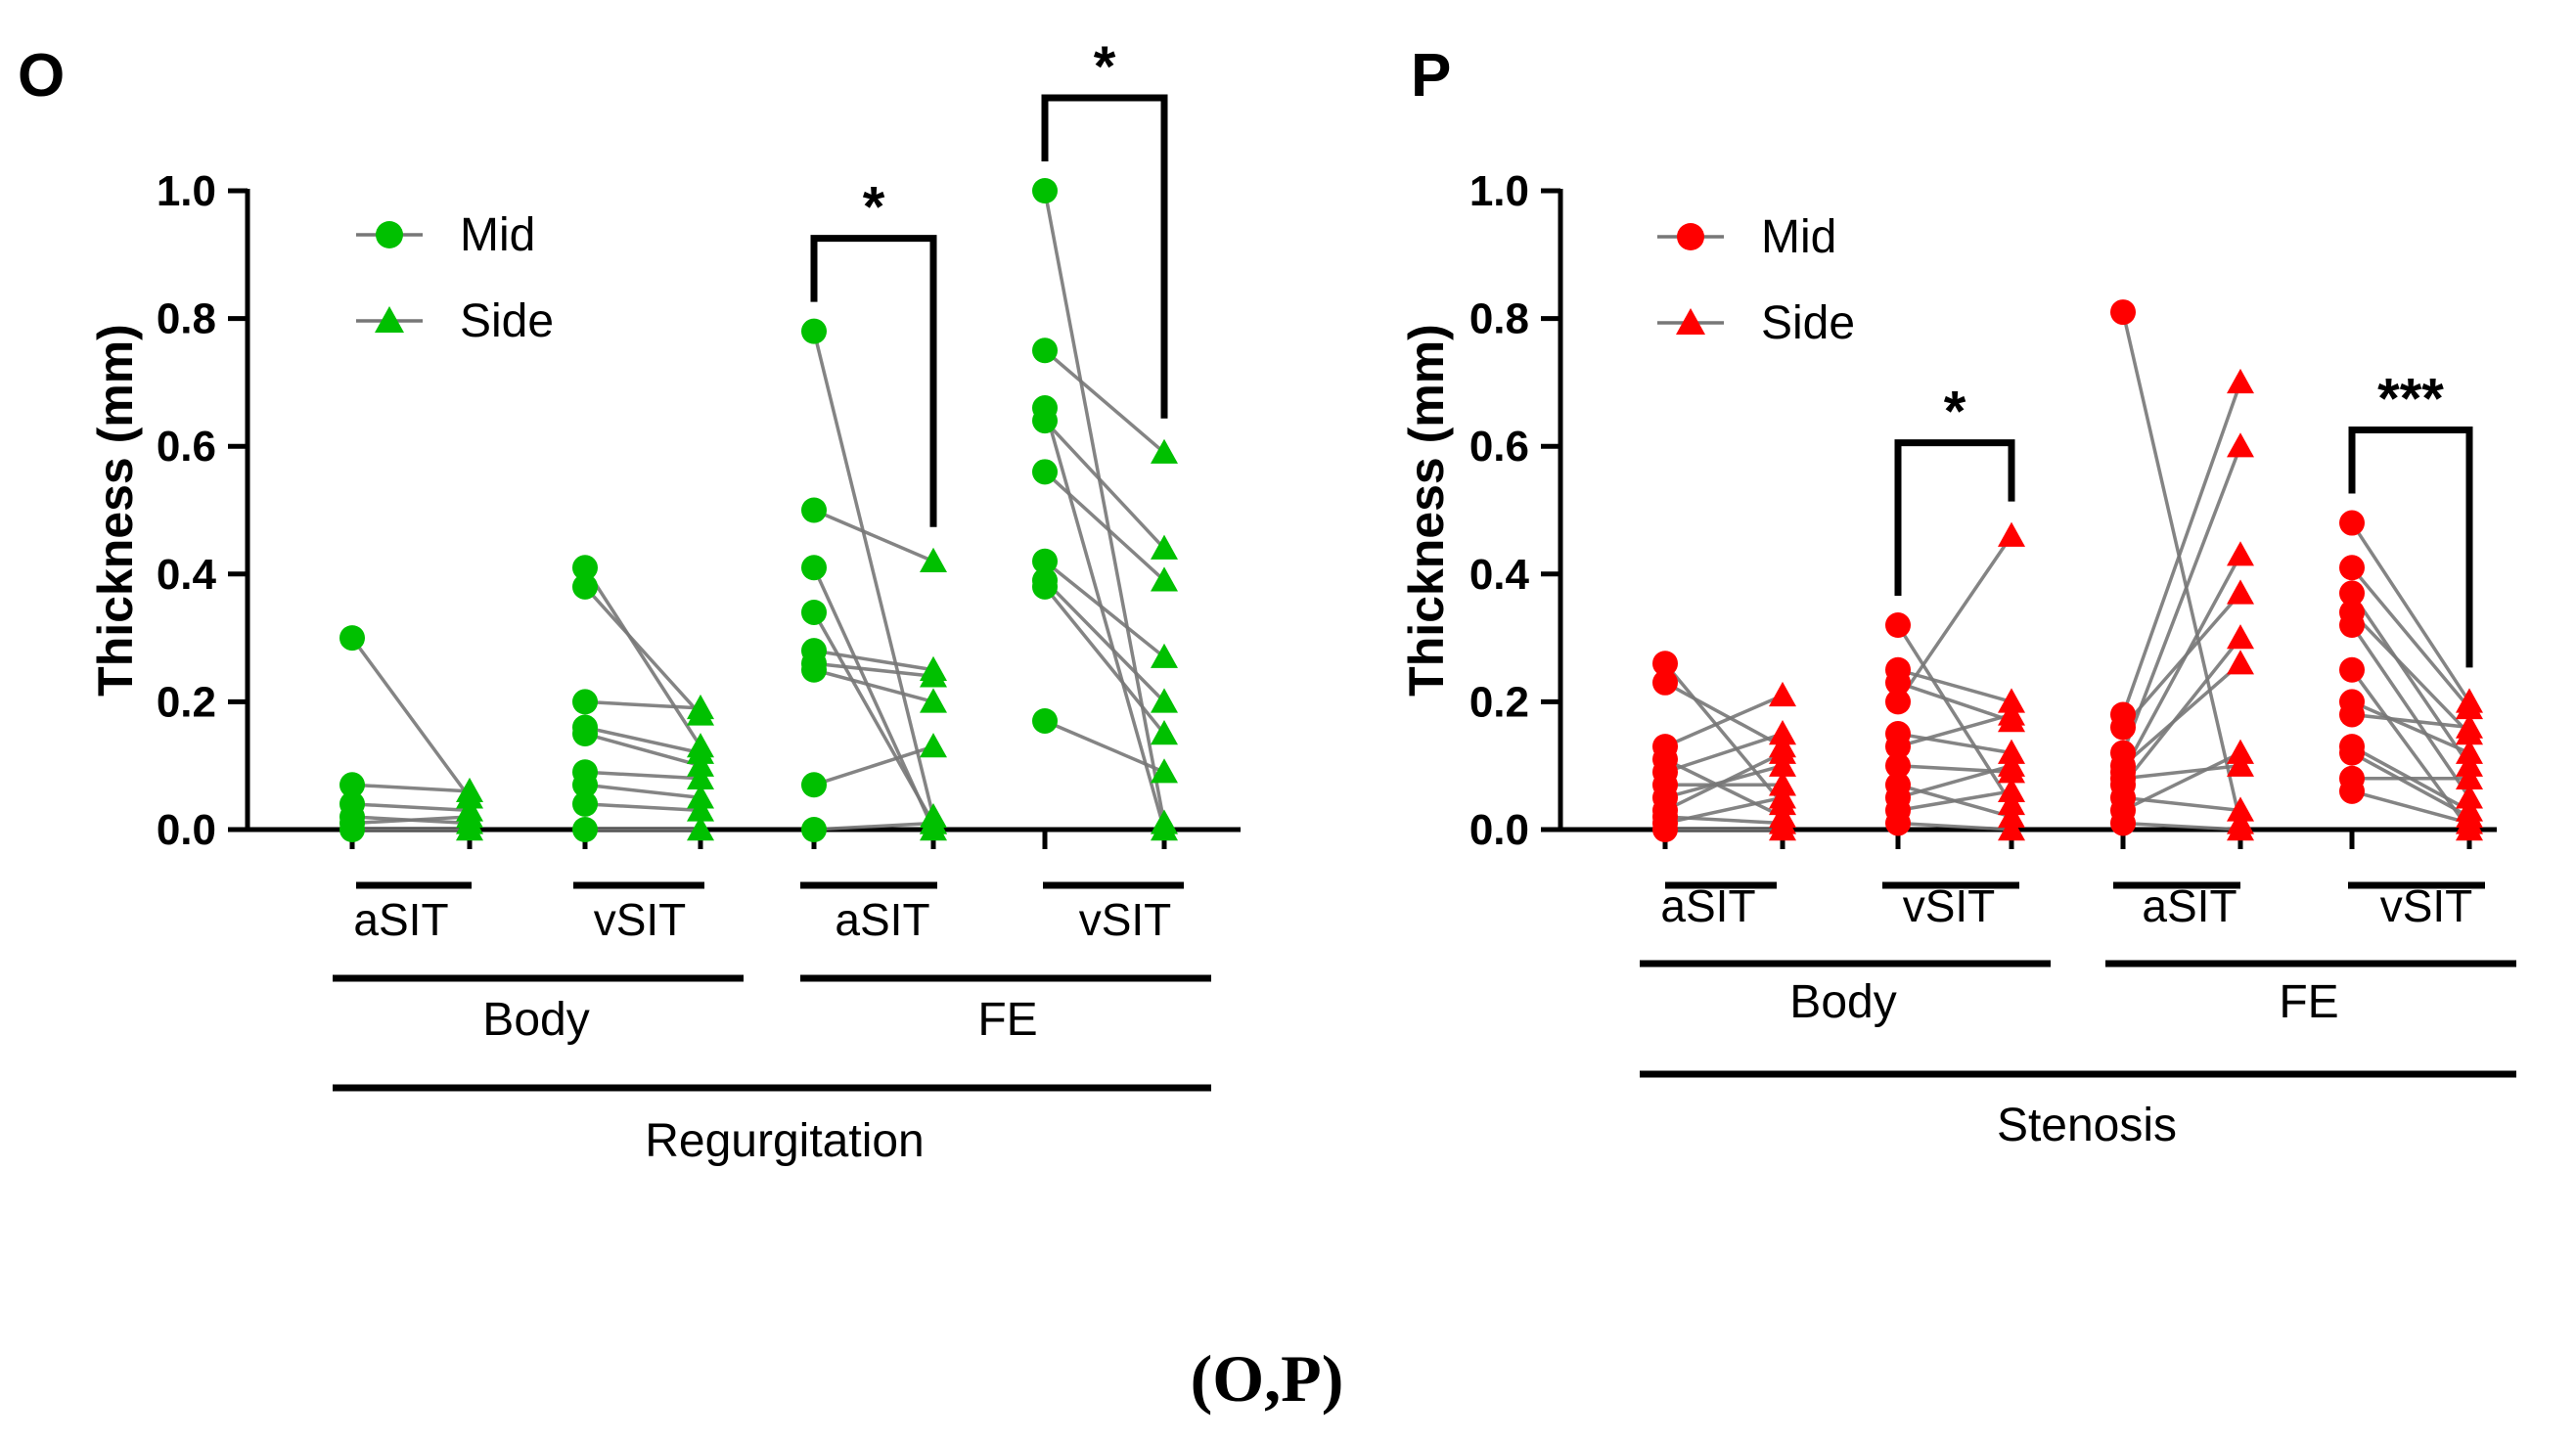  I want to click on panel-label-o: O, so click(41, 76).